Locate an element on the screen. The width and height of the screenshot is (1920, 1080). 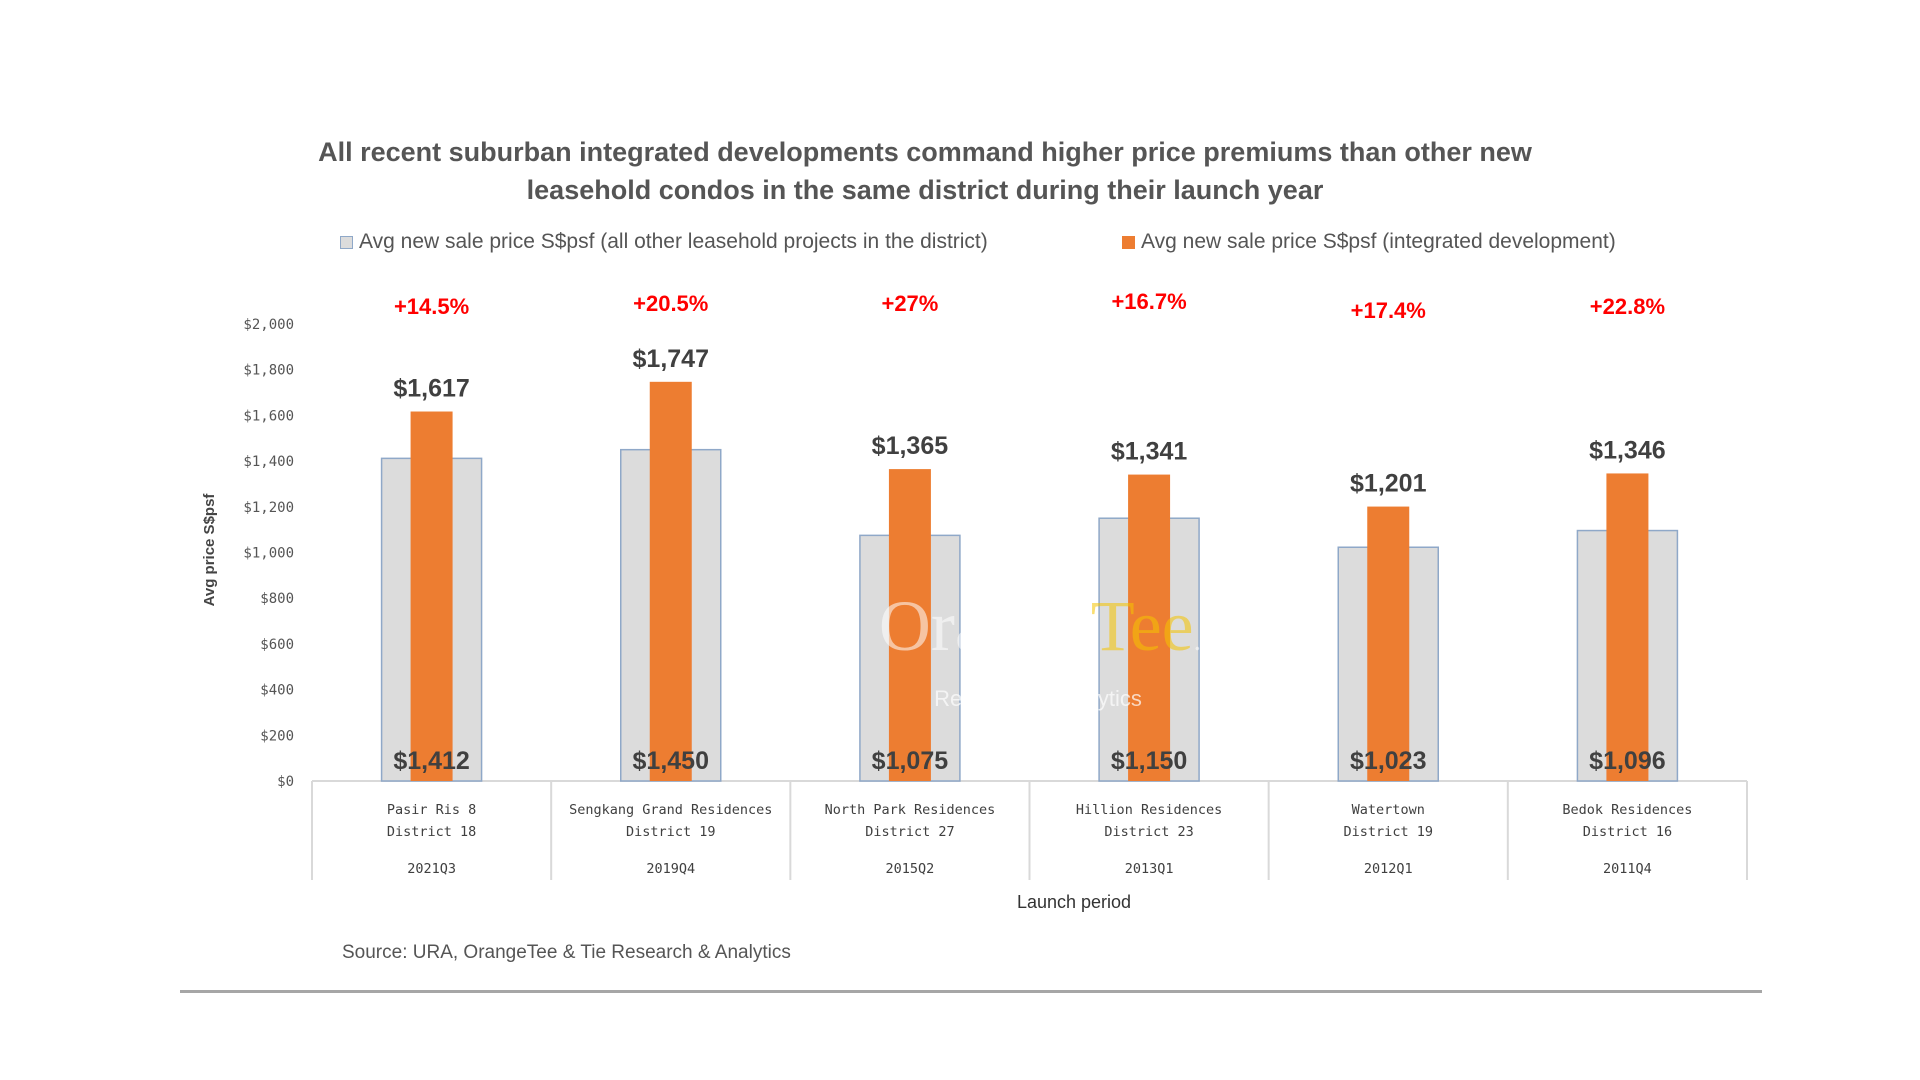
category-name-label: Pasir Ris 8 is located at coordinates (431, 810).